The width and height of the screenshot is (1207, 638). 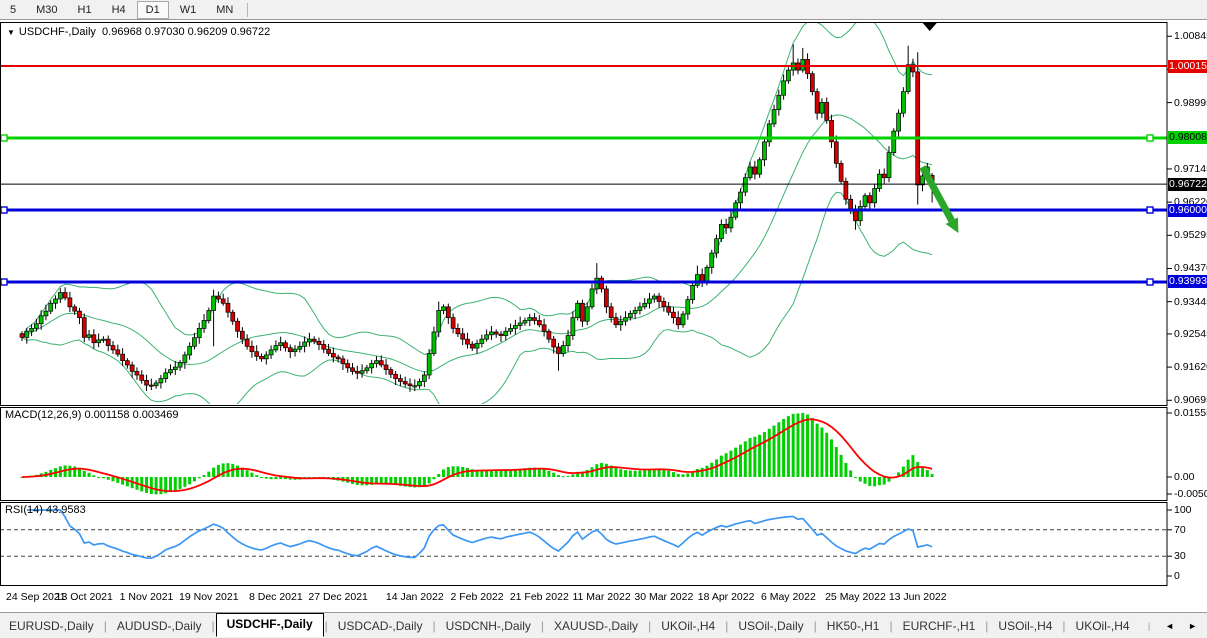 I want to click on date-label: 1 Nov 2021, so click(x=146, y=597).